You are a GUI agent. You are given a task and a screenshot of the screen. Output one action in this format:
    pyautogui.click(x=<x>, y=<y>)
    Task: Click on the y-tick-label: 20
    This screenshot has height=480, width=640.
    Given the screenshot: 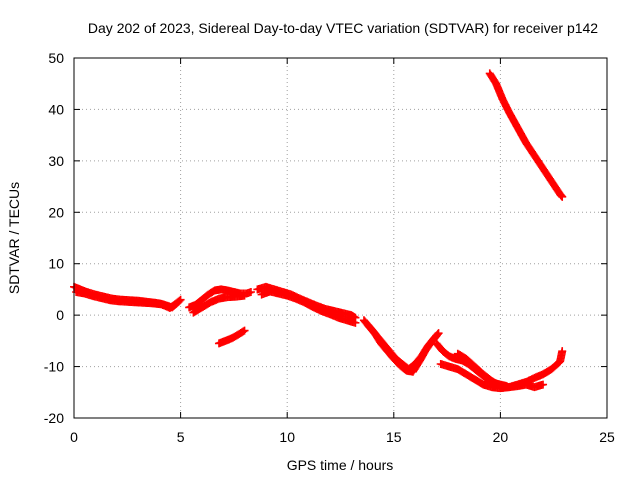 What is the action you would take?
    pyautogui.click(x=56, y=212)
    